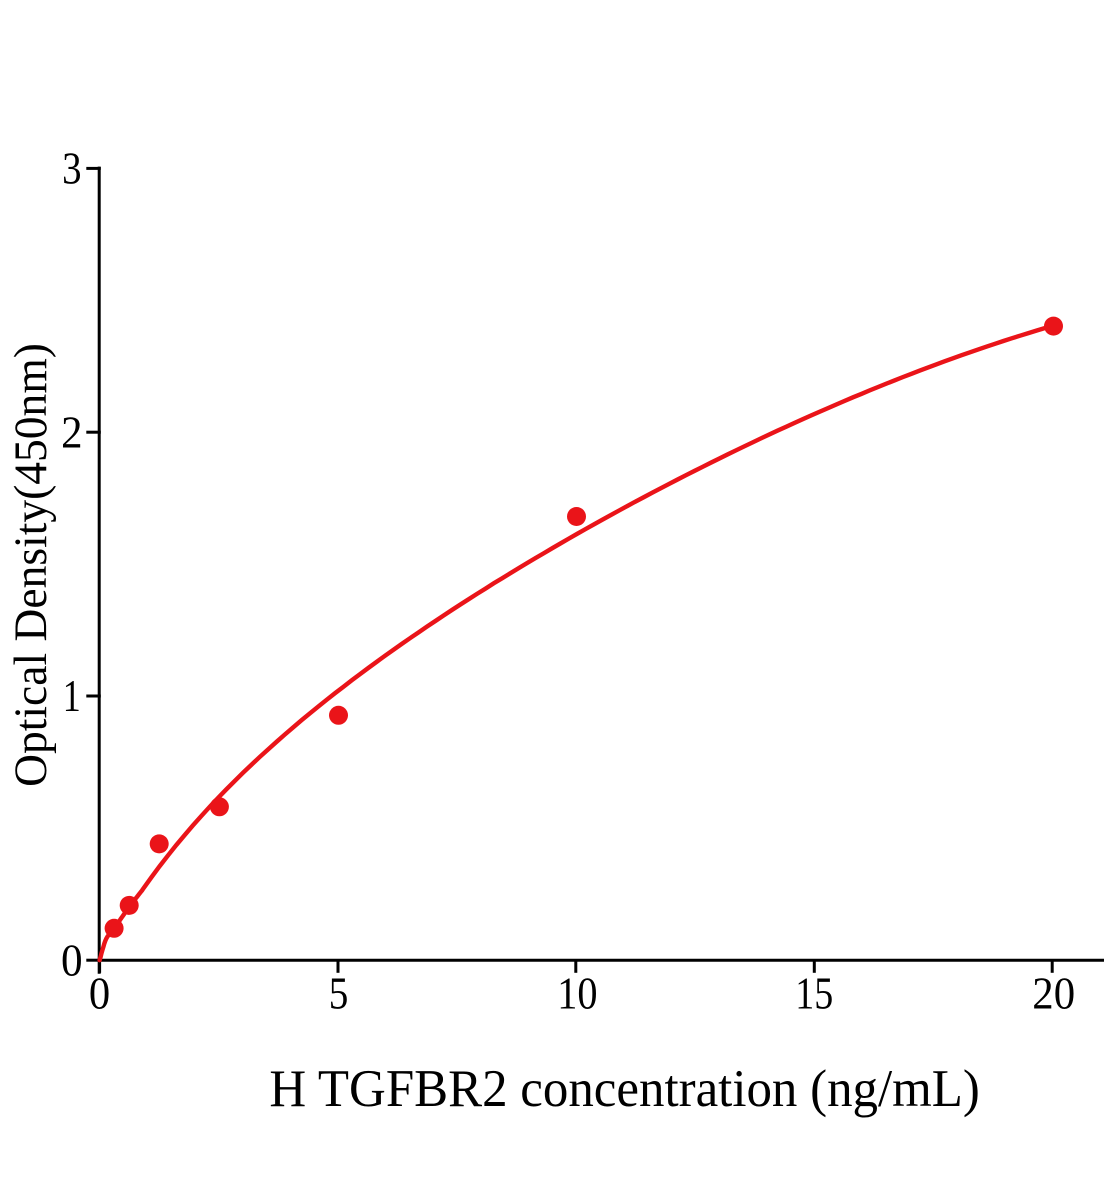 The height and width of the screenshot is (1200, 1104). Describe the element at coordinates (624, 1089) in the screenshot. I see `svg-text: H TGFBR2 concentration (ng/mL)` at that location.